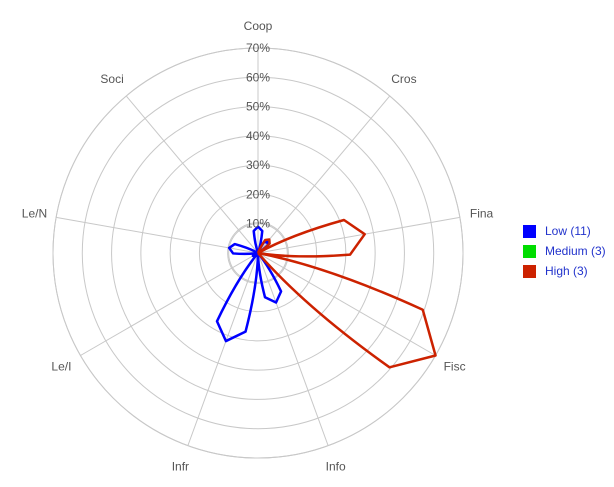 Image resolution: width=614 pixels, height=487 pixels. Describe the element at coordinates (258, 165) in the screenshot. I see `radial-tick-label: 30%` at that location.